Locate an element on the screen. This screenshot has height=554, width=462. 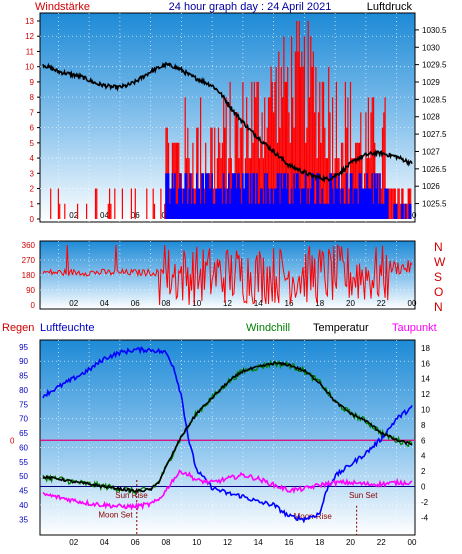
pressure-tick-label: 1030.5 is located at coordinates (434, 30).